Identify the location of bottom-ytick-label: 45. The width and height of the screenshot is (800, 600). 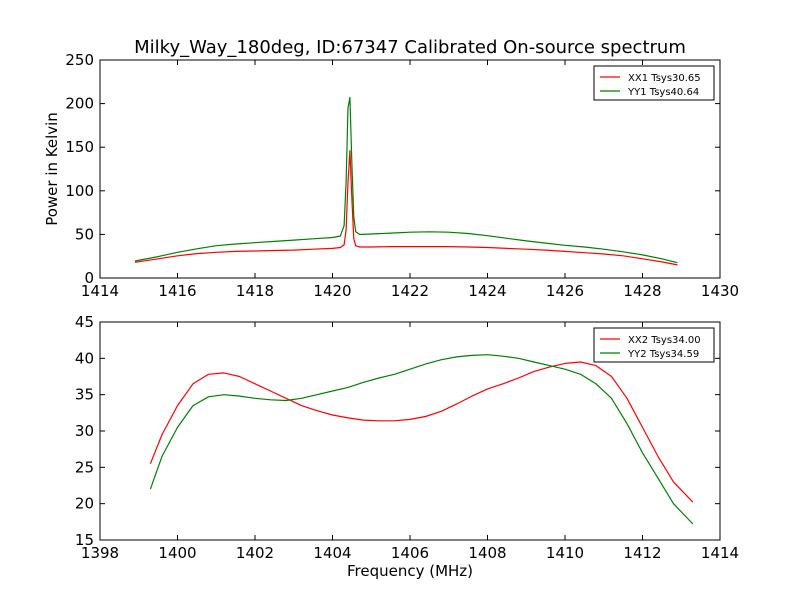
(84, 322).